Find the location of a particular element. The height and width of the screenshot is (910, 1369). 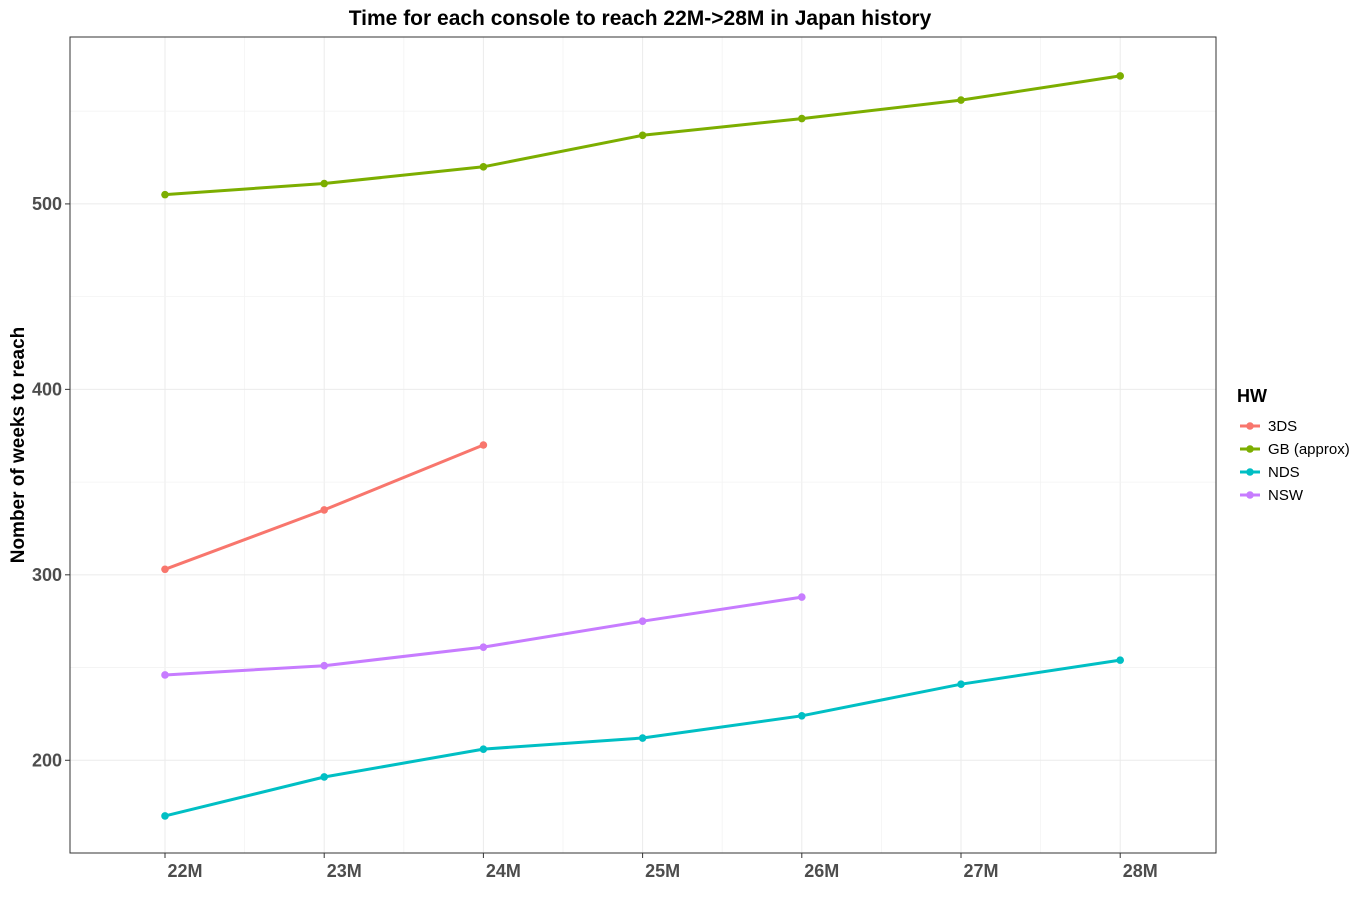

y-tick-label: 200 is located at coordinates (47, 760).